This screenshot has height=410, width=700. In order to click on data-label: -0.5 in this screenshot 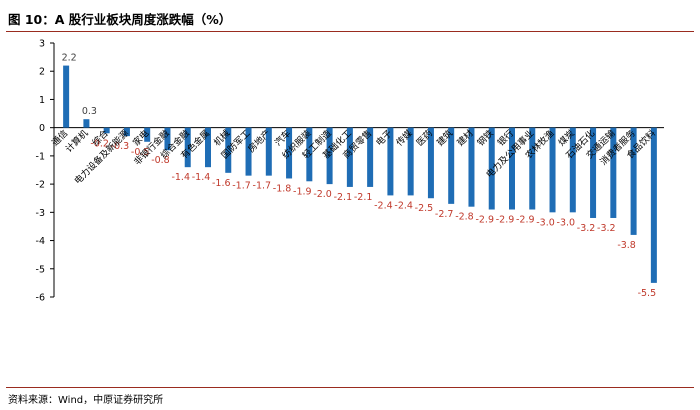, I will do `click(140, 152)`.